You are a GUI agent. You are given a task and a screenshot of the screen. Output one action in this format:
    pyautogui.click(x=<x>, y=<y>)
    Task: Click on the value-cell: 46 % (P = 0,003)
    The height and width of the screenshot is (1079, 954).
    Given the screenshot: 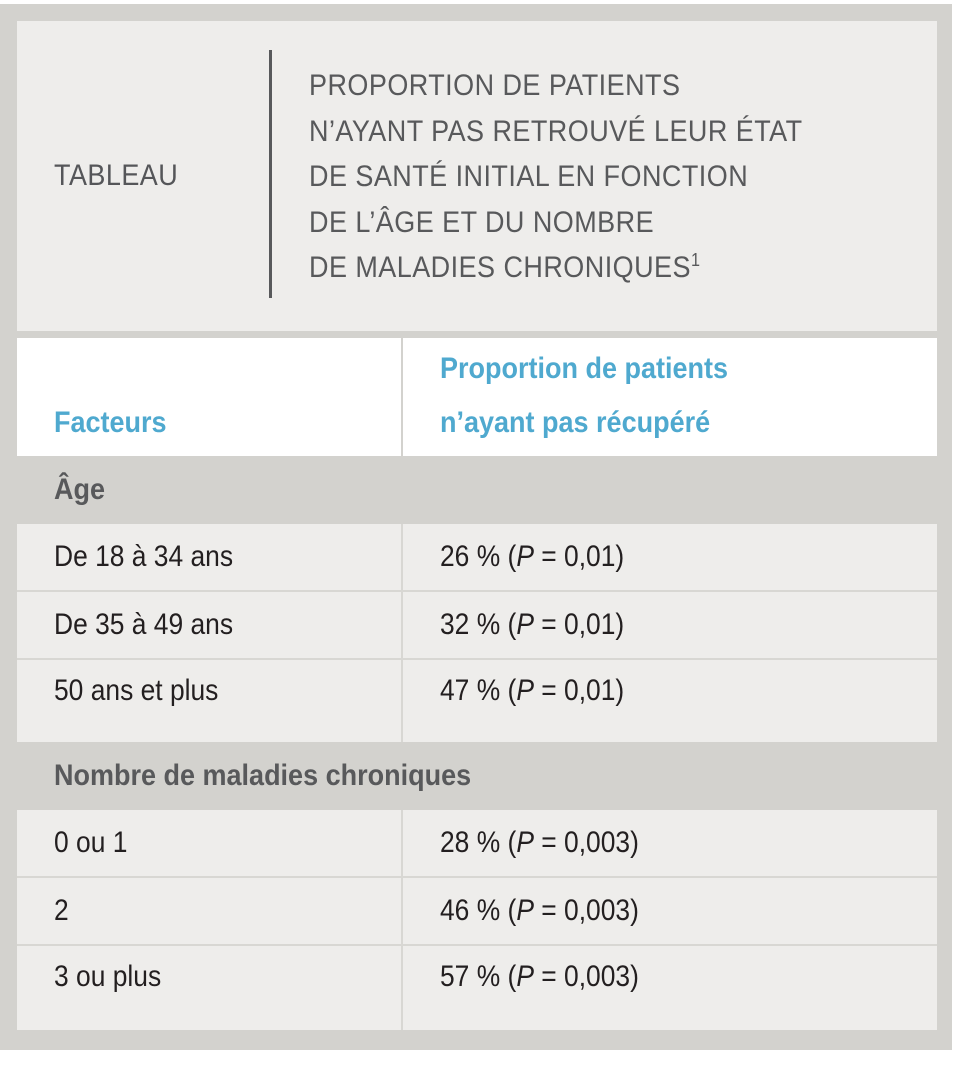 What is the action you would take?
    pyautogui.click(x=539, y=910)
    